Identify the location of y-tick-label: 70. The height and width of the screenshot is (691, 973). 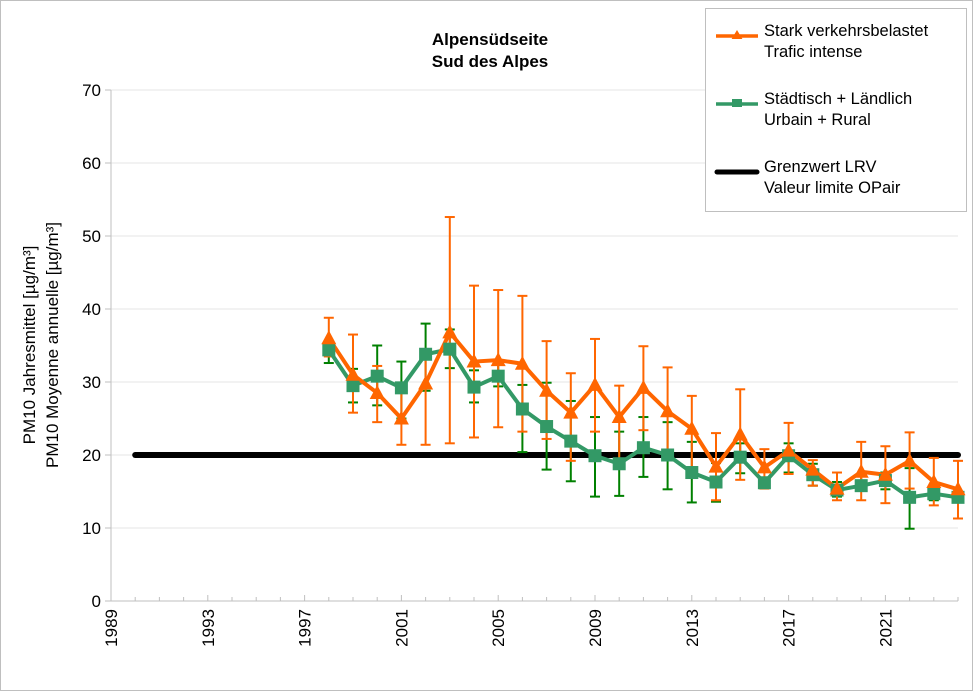
(91, 90).